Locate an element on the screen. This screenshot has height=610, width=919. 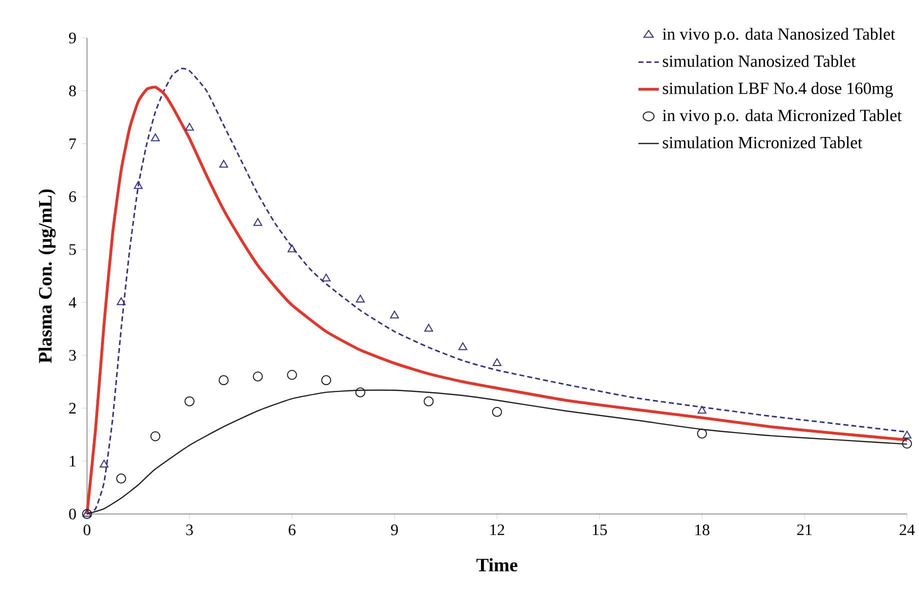
legend-label: simulation Nanosized Tablet is located at coordinates (759, 61).